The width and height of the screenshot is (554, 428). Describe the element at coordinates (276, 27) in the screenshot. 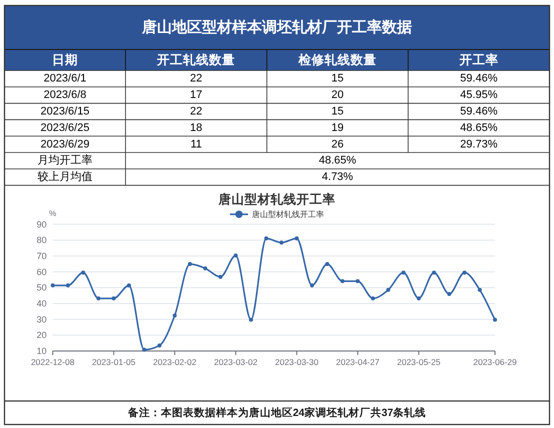

I see `text: 唐山地区型材样本调坯轧材厂开工率数据` at that location.